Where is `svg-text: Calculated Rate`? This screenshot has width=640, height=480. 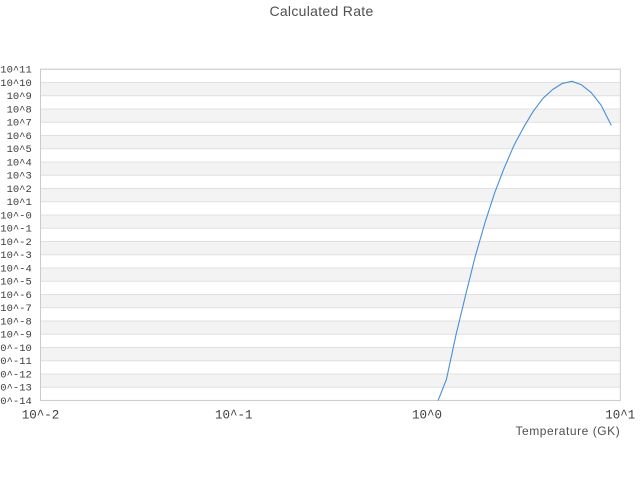
svg-text: Calculated Rate is located at coordinates (321, 11).